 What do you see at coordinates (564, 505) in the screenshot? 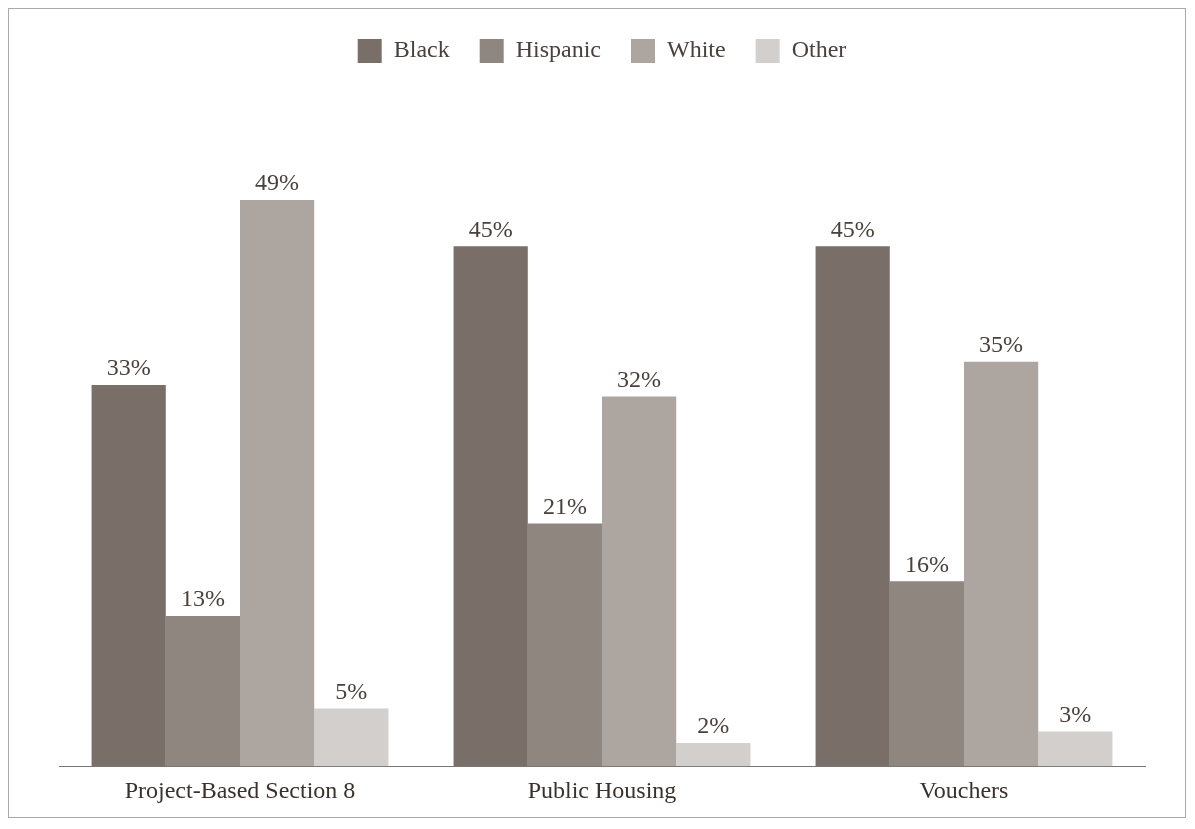
I see `data-label: 21%` at bounding box center [564, 505].